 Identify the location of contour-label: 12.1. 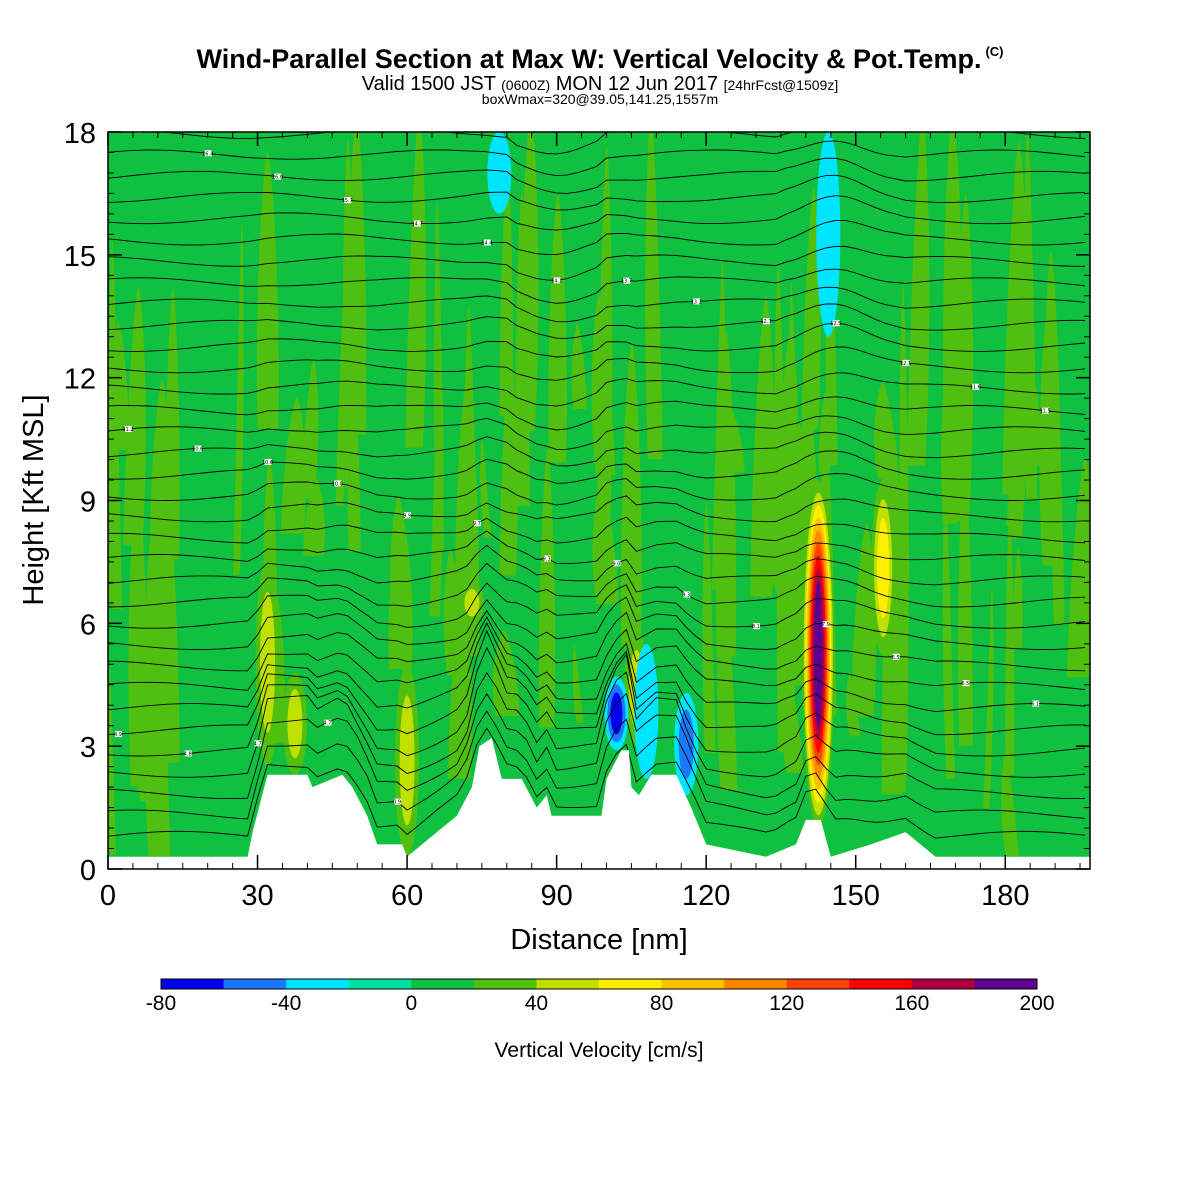
(905, 363).